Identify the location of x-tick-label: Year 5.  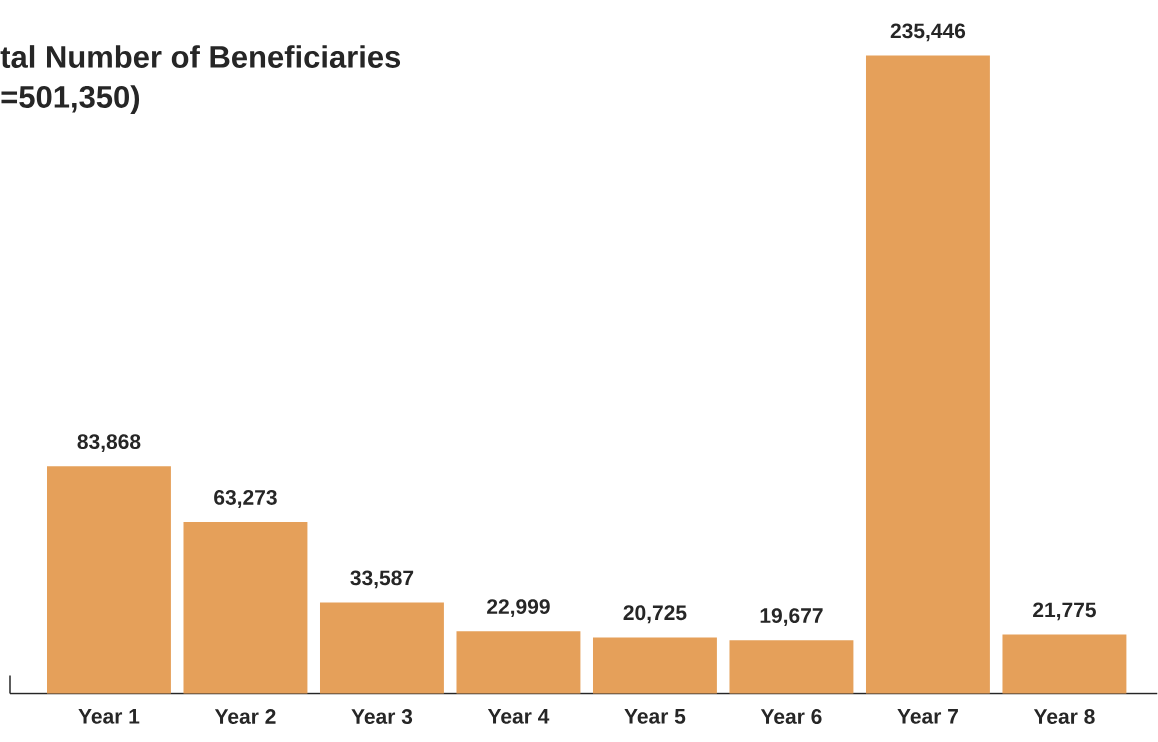
(655, 716).